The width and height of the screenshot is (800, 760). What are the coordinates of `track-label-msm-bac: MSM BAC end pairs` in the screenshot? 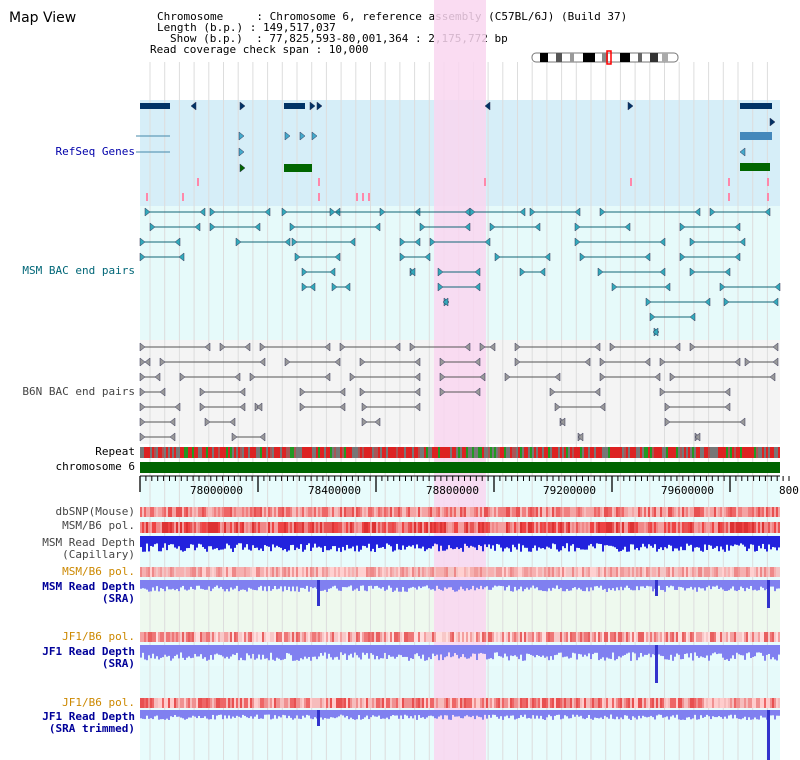 It's located at (78, 270).